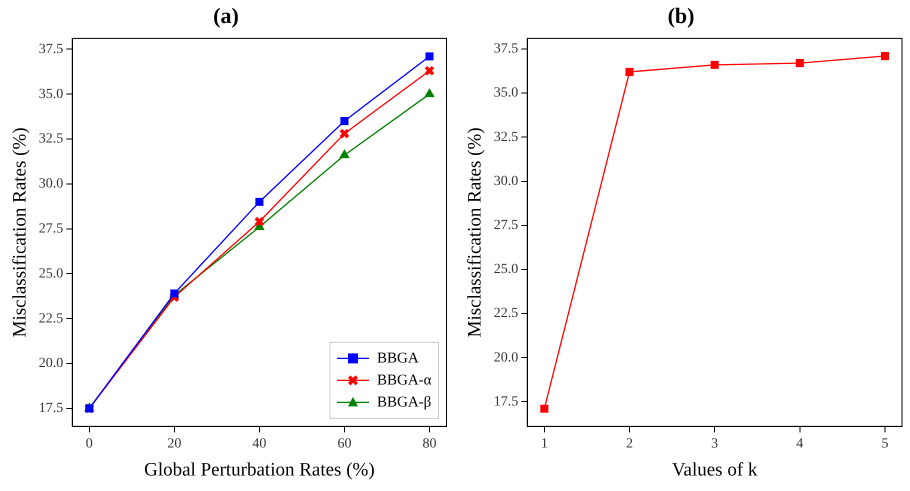 The height and width of the screenshot is (491, 910). I want to click on x-tick-label: 80, so click(429, 444).